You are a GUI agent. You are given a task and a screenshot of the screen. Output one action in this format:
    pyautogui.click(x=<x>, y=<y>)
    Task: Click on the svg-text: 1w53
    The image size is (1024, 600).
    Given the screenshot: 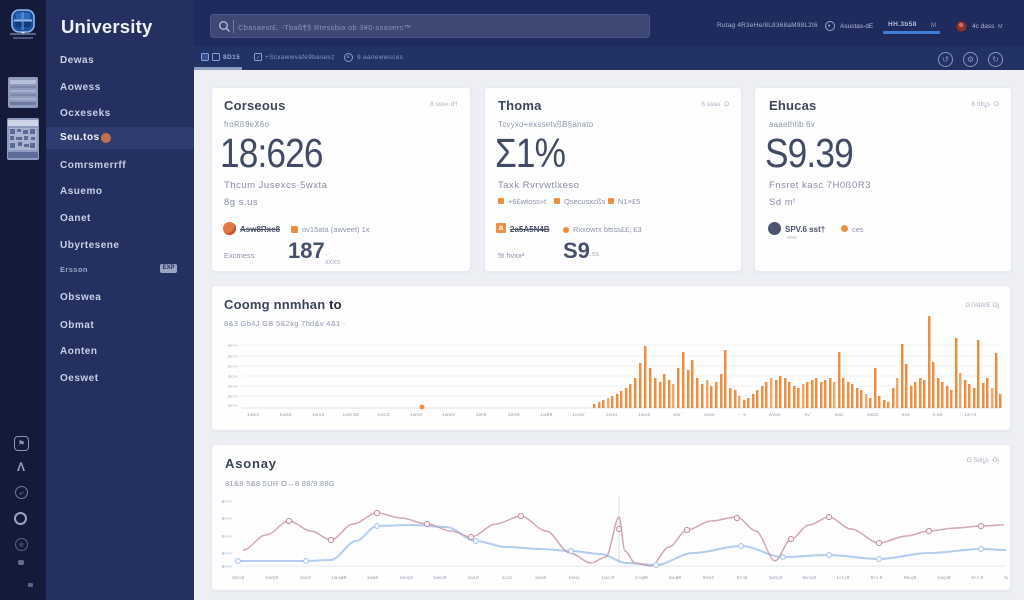 What is the action you would take?
    pyautogui.click(x=285, y=415)
    